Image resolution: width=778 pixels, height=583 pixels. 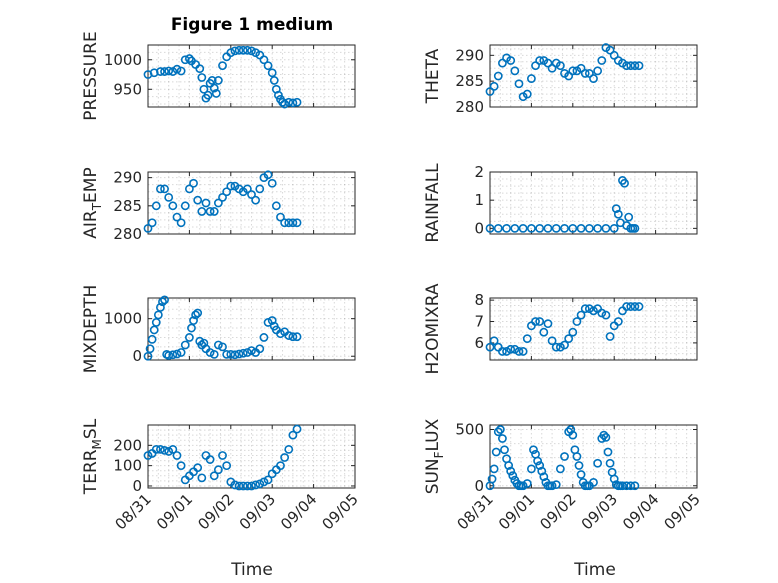 I want to click on y-axis-label: MIXDEPTH, so click(x=91, y=329).